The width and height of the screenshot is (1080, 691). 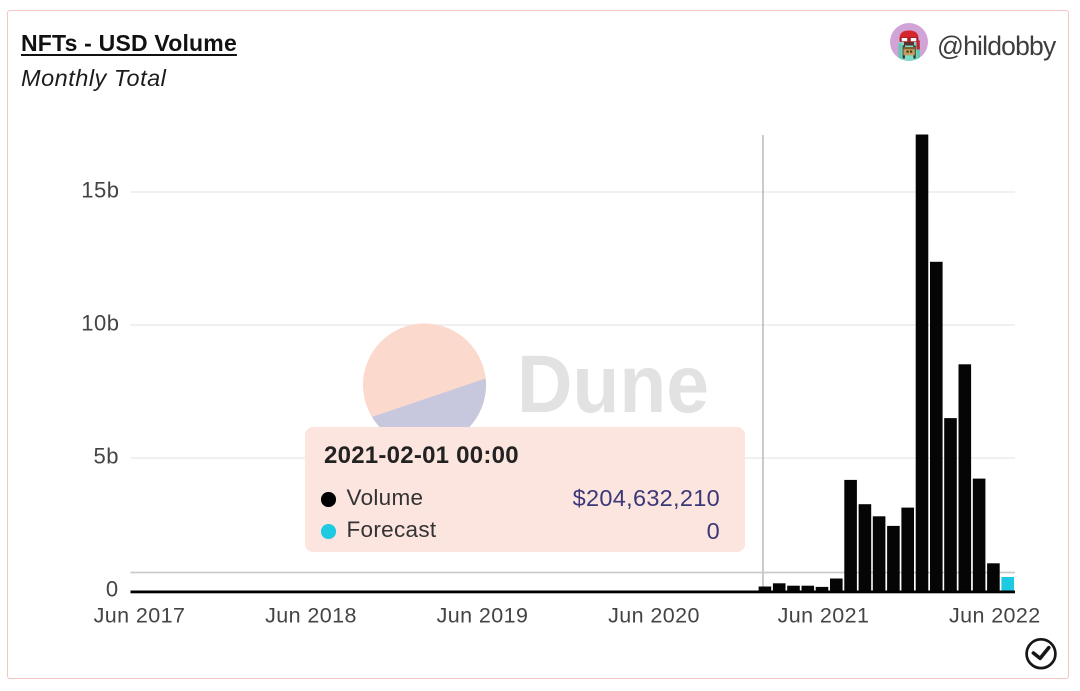 What do you see at coordinates (311, 615) in the screenshot?
I see `svg-text: Jun 2018` at bounding box center [311, 615].